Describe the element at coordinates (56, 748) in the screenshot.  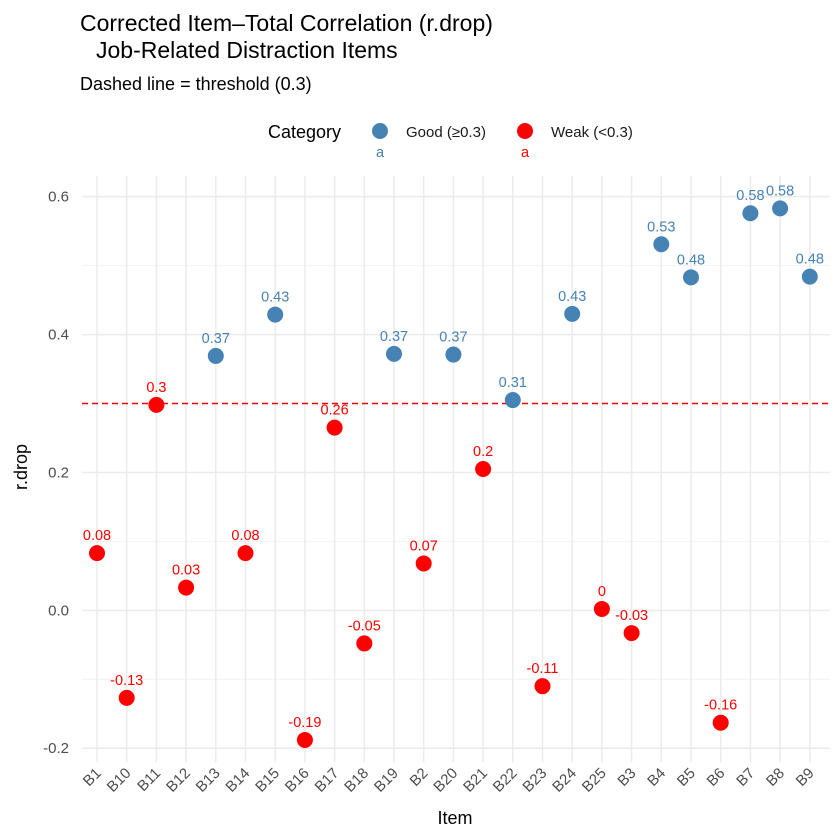
I see `y-tick-label: -0.2` at that location.